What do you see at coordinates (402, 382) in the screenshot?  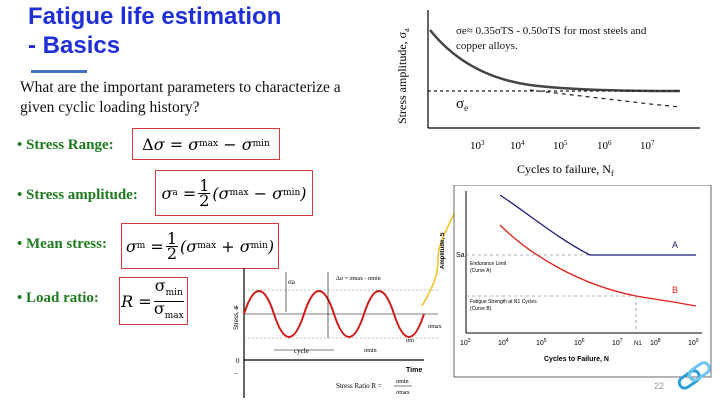 I see `cycle-ratio-num: σmin` at bounding box center [402, 382].